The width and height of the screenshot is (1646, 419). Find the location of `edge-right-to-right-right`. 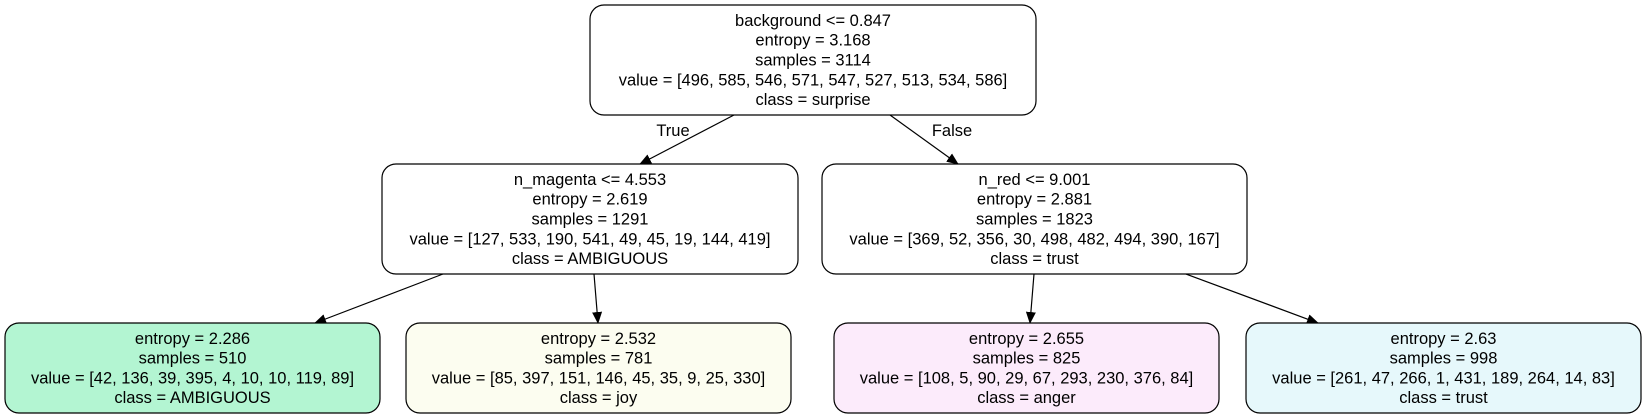

edge-right-to-right-right is located at coordinates (1252, 298).